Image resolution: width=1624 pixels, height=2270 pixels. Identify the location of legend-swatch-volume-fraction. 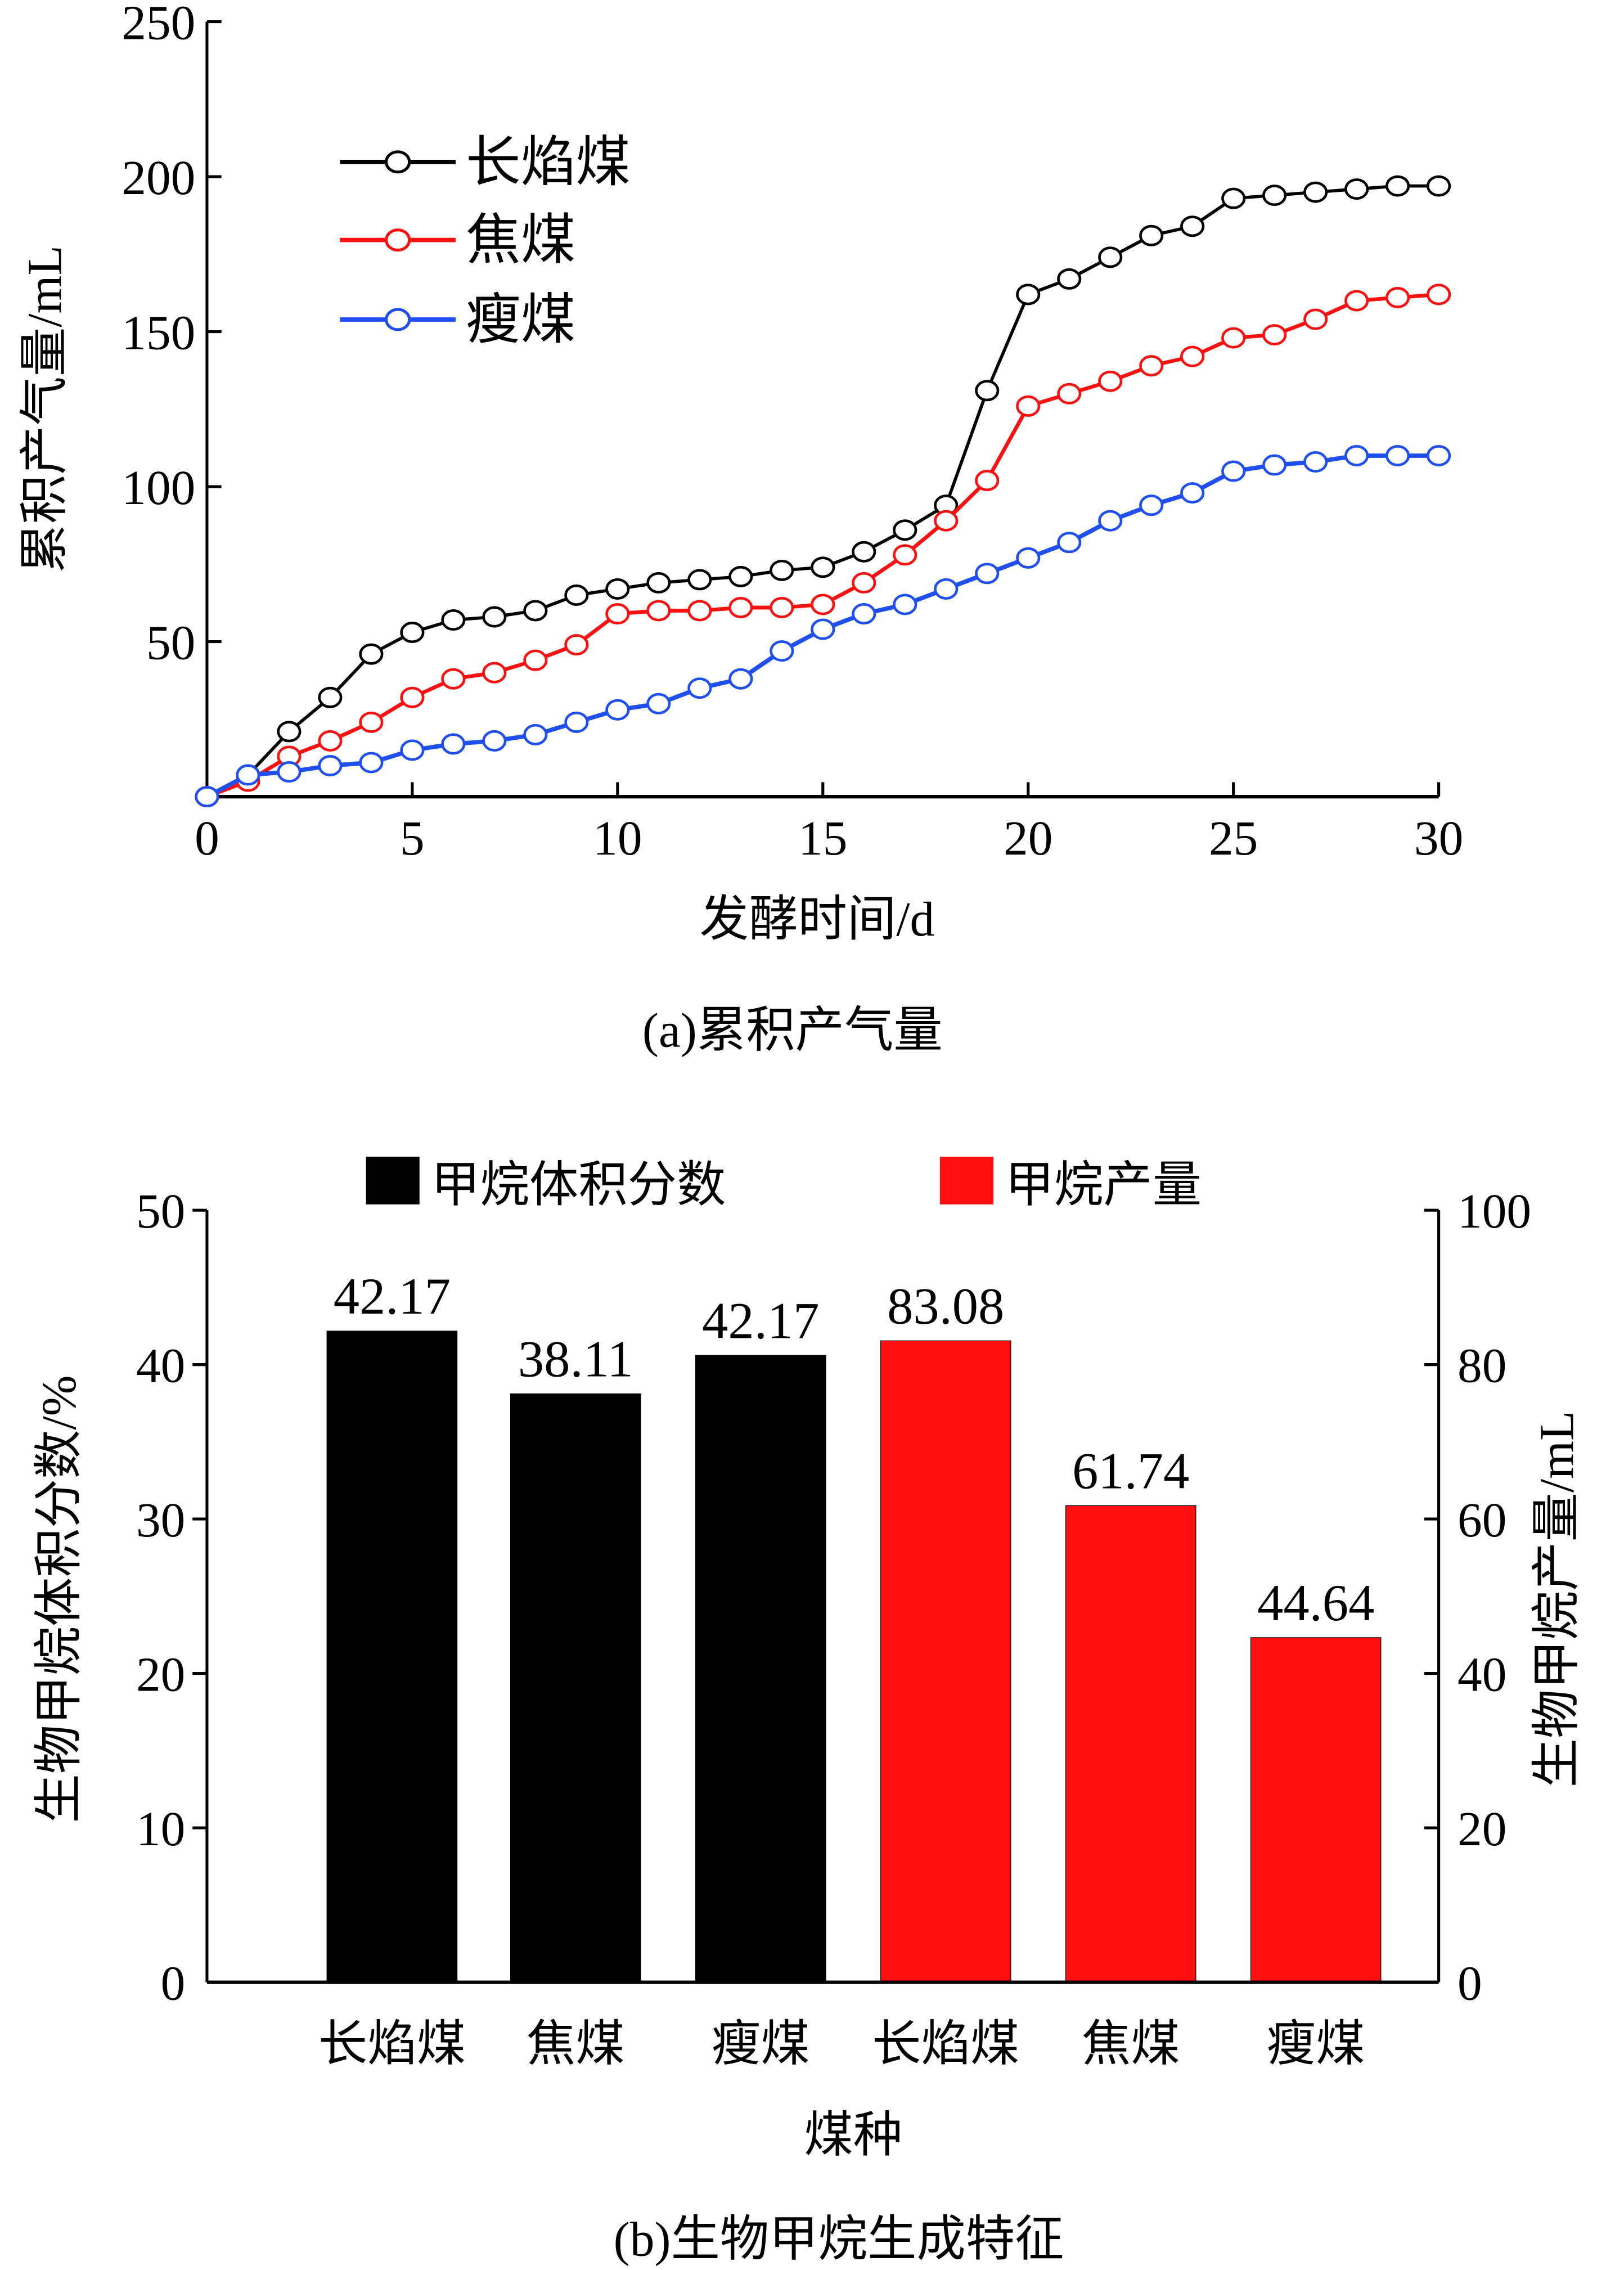
(393, 1180).